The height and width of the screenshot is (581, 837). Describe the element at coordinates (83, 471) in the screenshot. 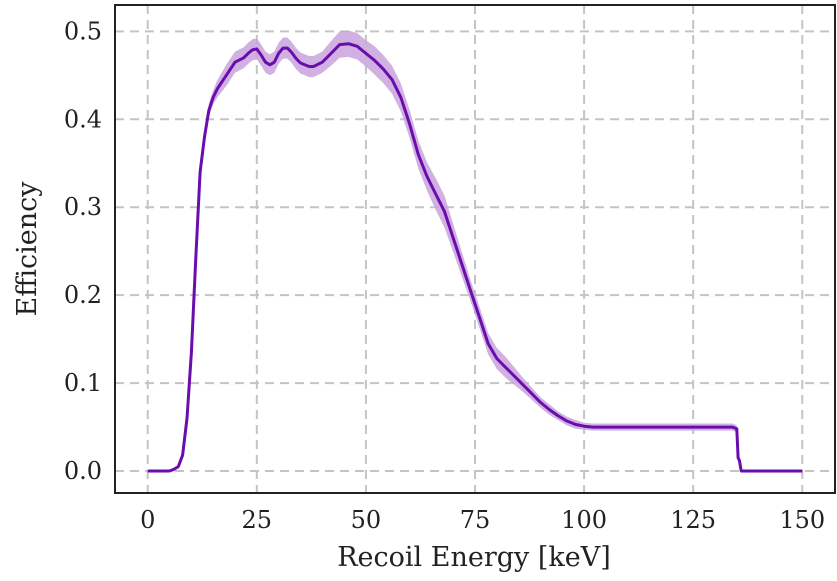

I see `y-tick-label-0: 0.0` at that location.